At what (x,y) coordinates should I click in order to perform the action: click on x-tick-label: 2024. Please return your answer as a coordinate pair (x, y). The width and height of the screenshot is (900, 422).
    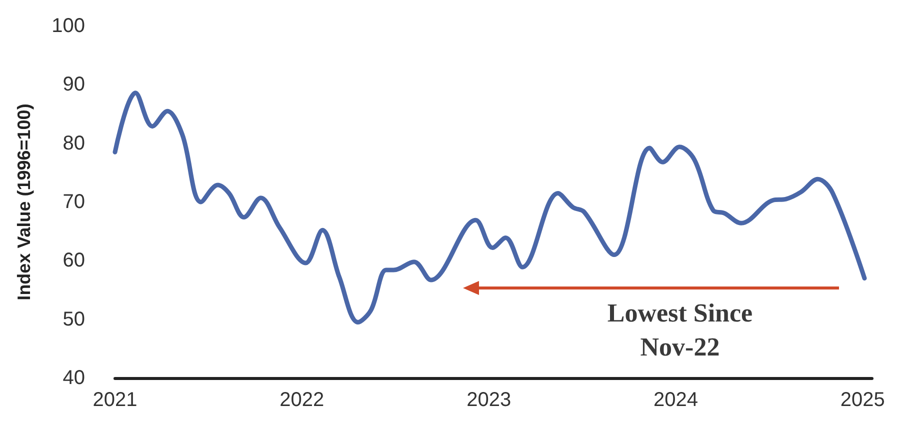
    Looking at the image, I should click on (675, 400).